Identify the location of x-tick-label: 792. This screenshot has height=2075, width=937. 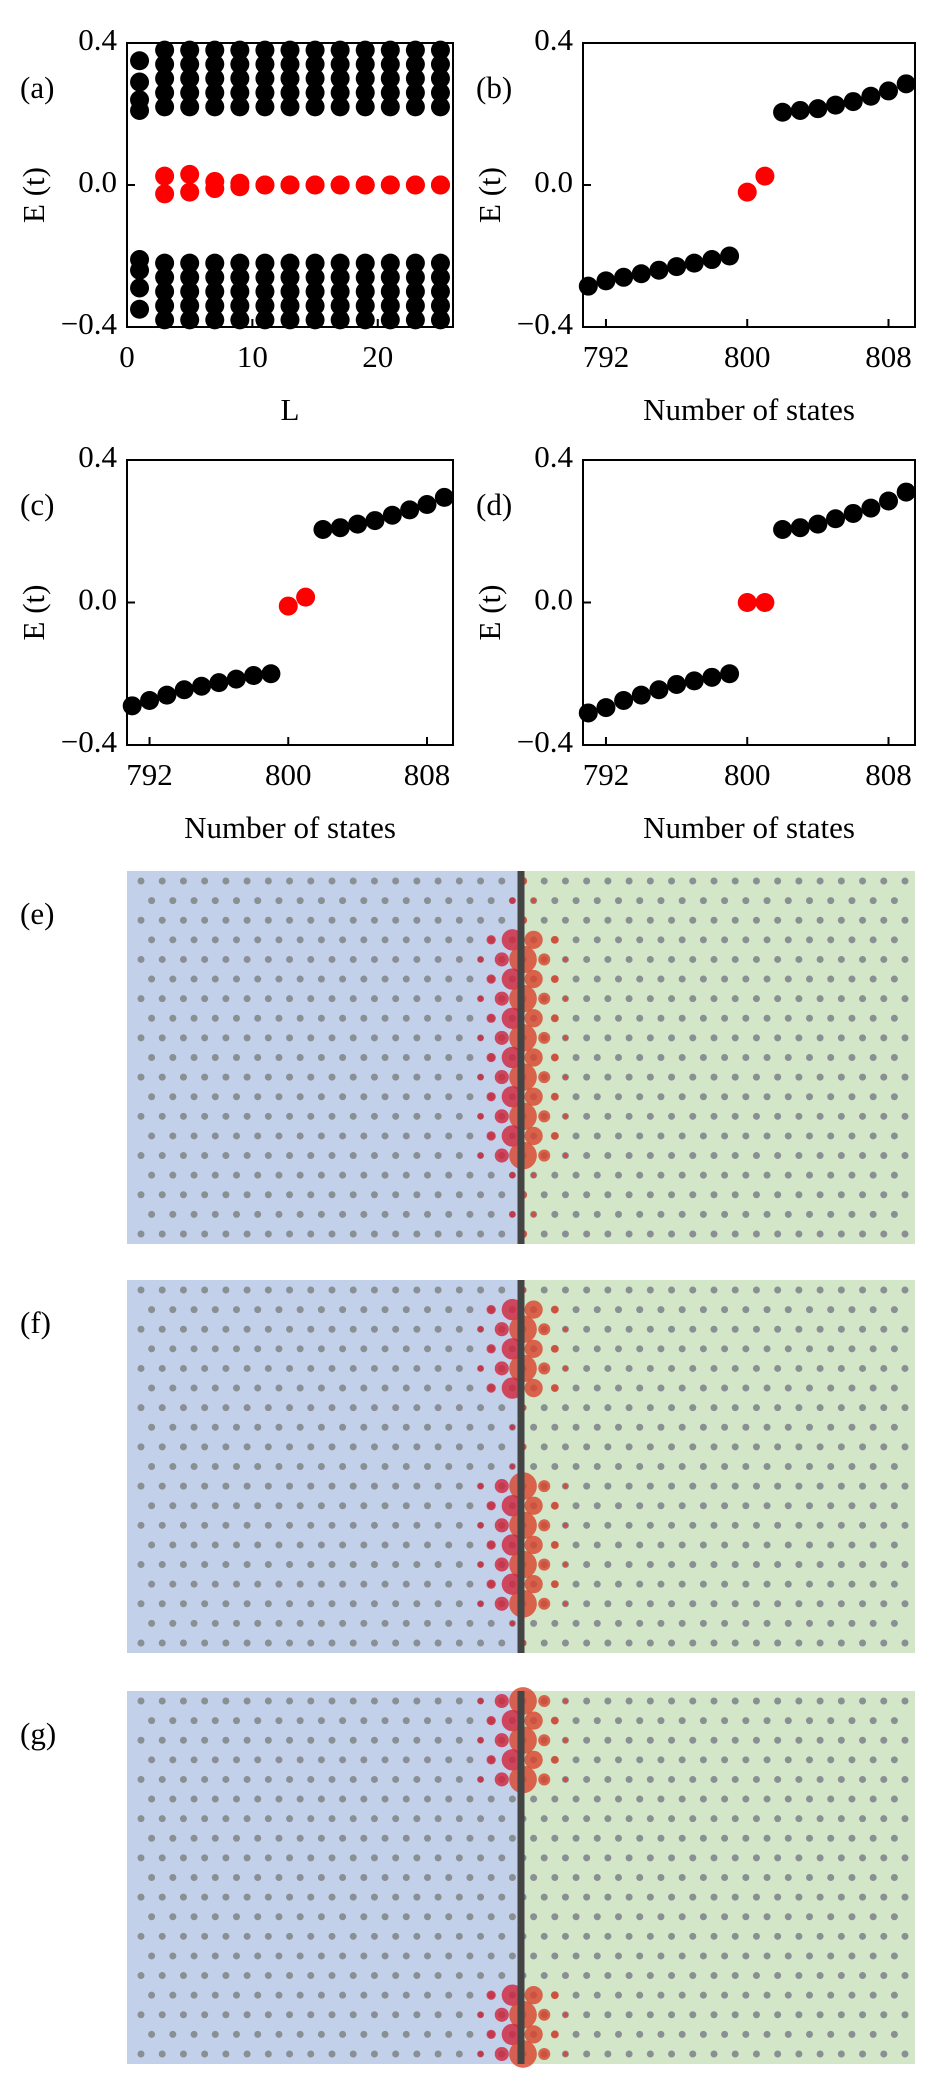
(149, 774).